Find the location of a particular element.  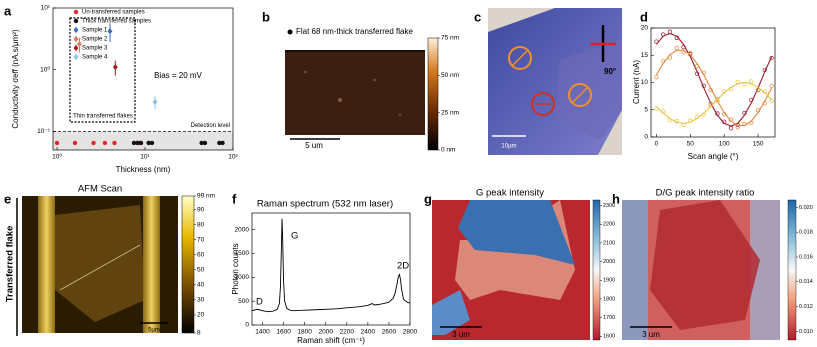

inset-box is located at coordinates (102, 70).